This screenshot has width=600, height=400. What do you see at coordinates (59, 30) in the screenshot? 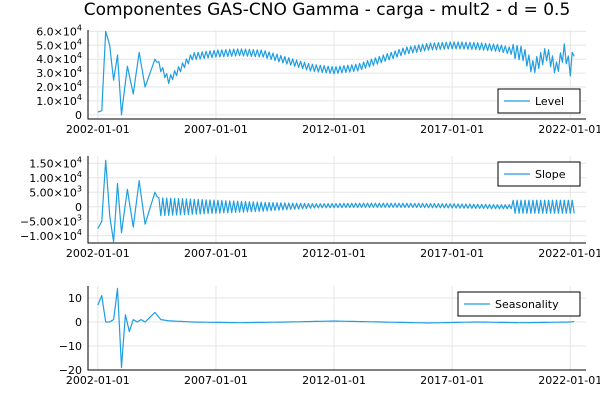
I see `y-tick-label: 6.0×10⁴` at bounding box center [59, 30].